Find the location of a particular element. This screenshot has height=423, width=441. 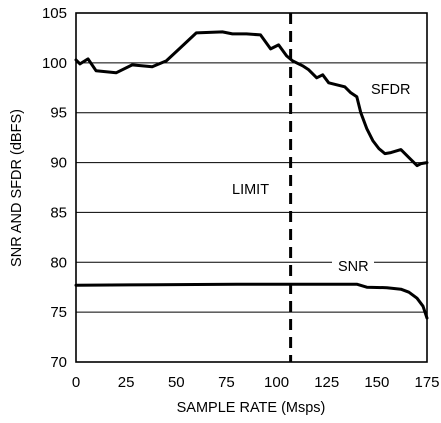

y-tick-label-70: 70 is located at coordinates (58, 362).